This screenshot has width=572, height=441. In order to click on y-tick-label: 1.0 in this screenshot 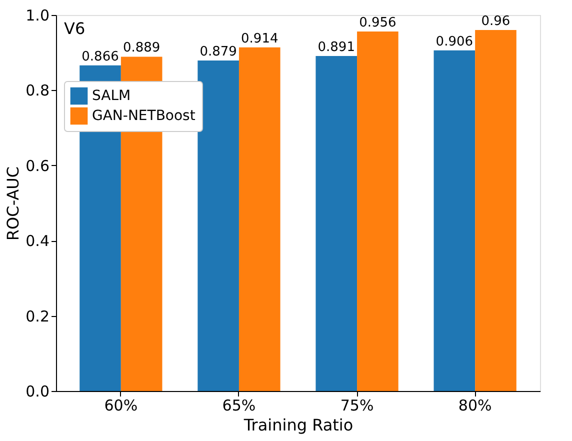, I will do `click(38, 15)`.